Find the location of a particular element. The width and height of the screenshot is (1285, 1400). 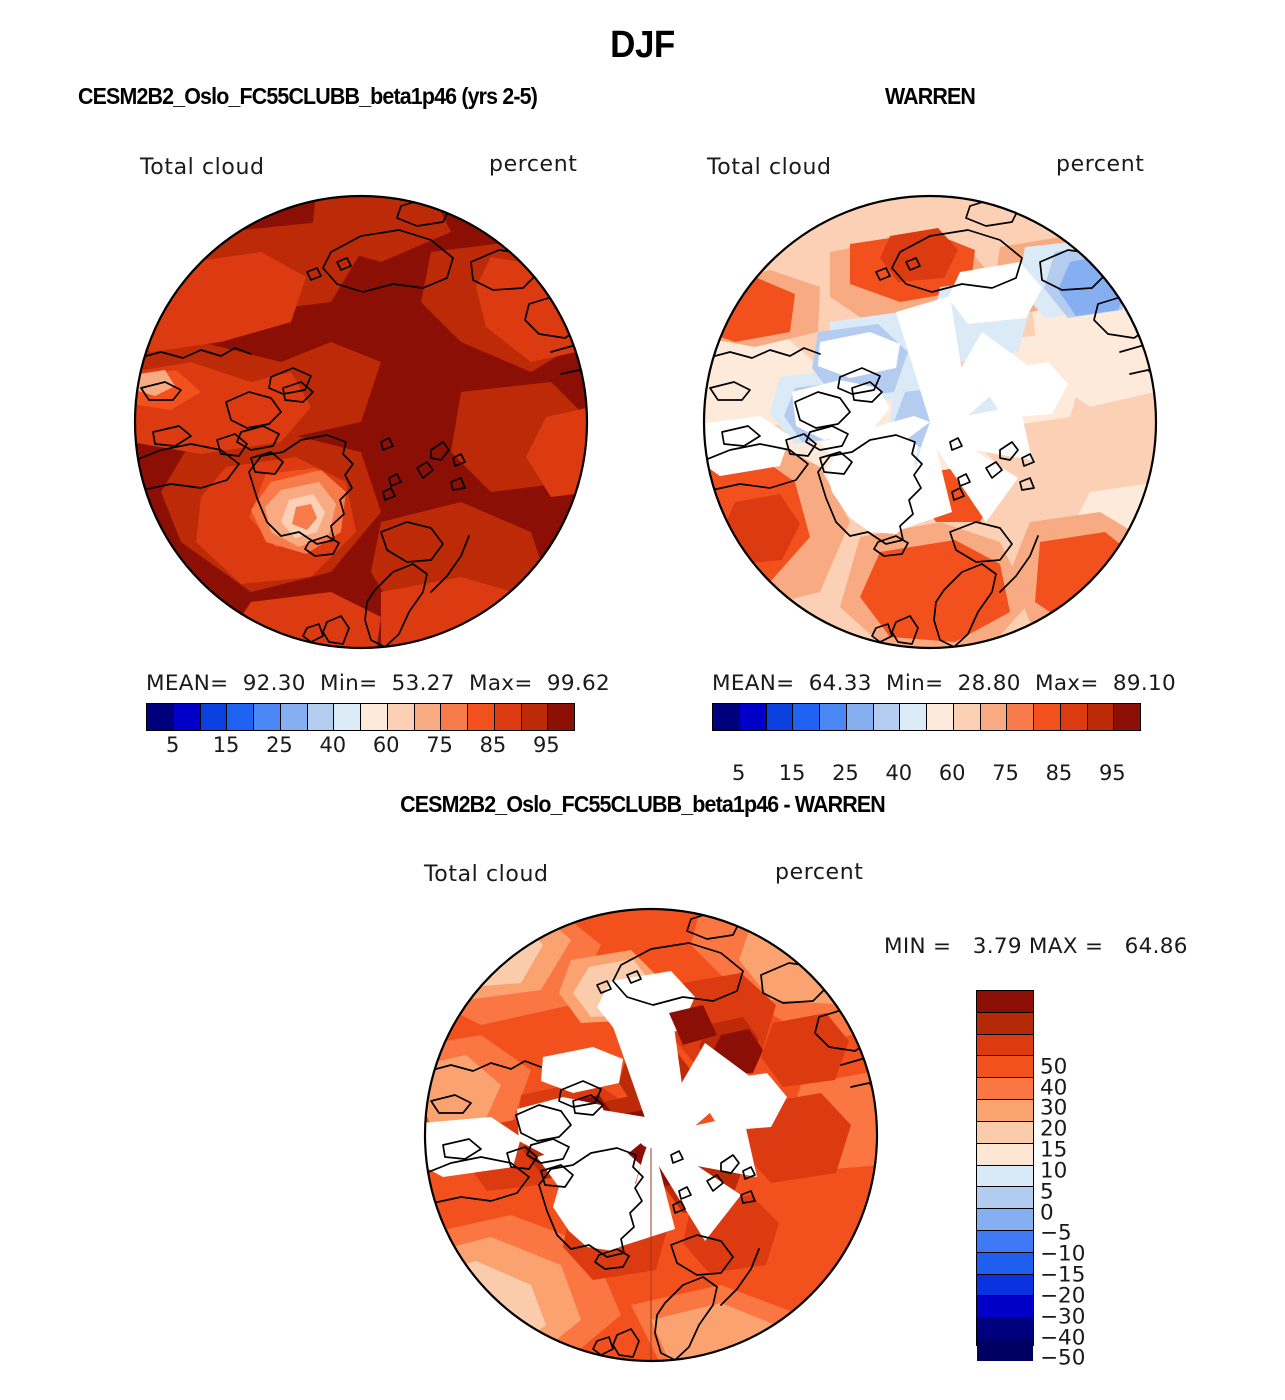

colorbar-obs is located at coordinates (926, 717).